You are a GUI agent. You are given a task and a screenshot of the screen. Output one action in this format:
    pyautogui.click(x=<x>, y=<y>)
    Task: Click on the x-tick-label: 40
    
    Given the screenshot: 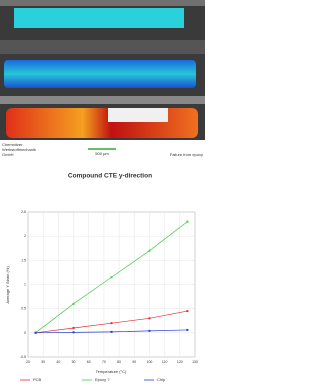 What is the action you would take?
    pyautogui.click(x=58, y=362)
    